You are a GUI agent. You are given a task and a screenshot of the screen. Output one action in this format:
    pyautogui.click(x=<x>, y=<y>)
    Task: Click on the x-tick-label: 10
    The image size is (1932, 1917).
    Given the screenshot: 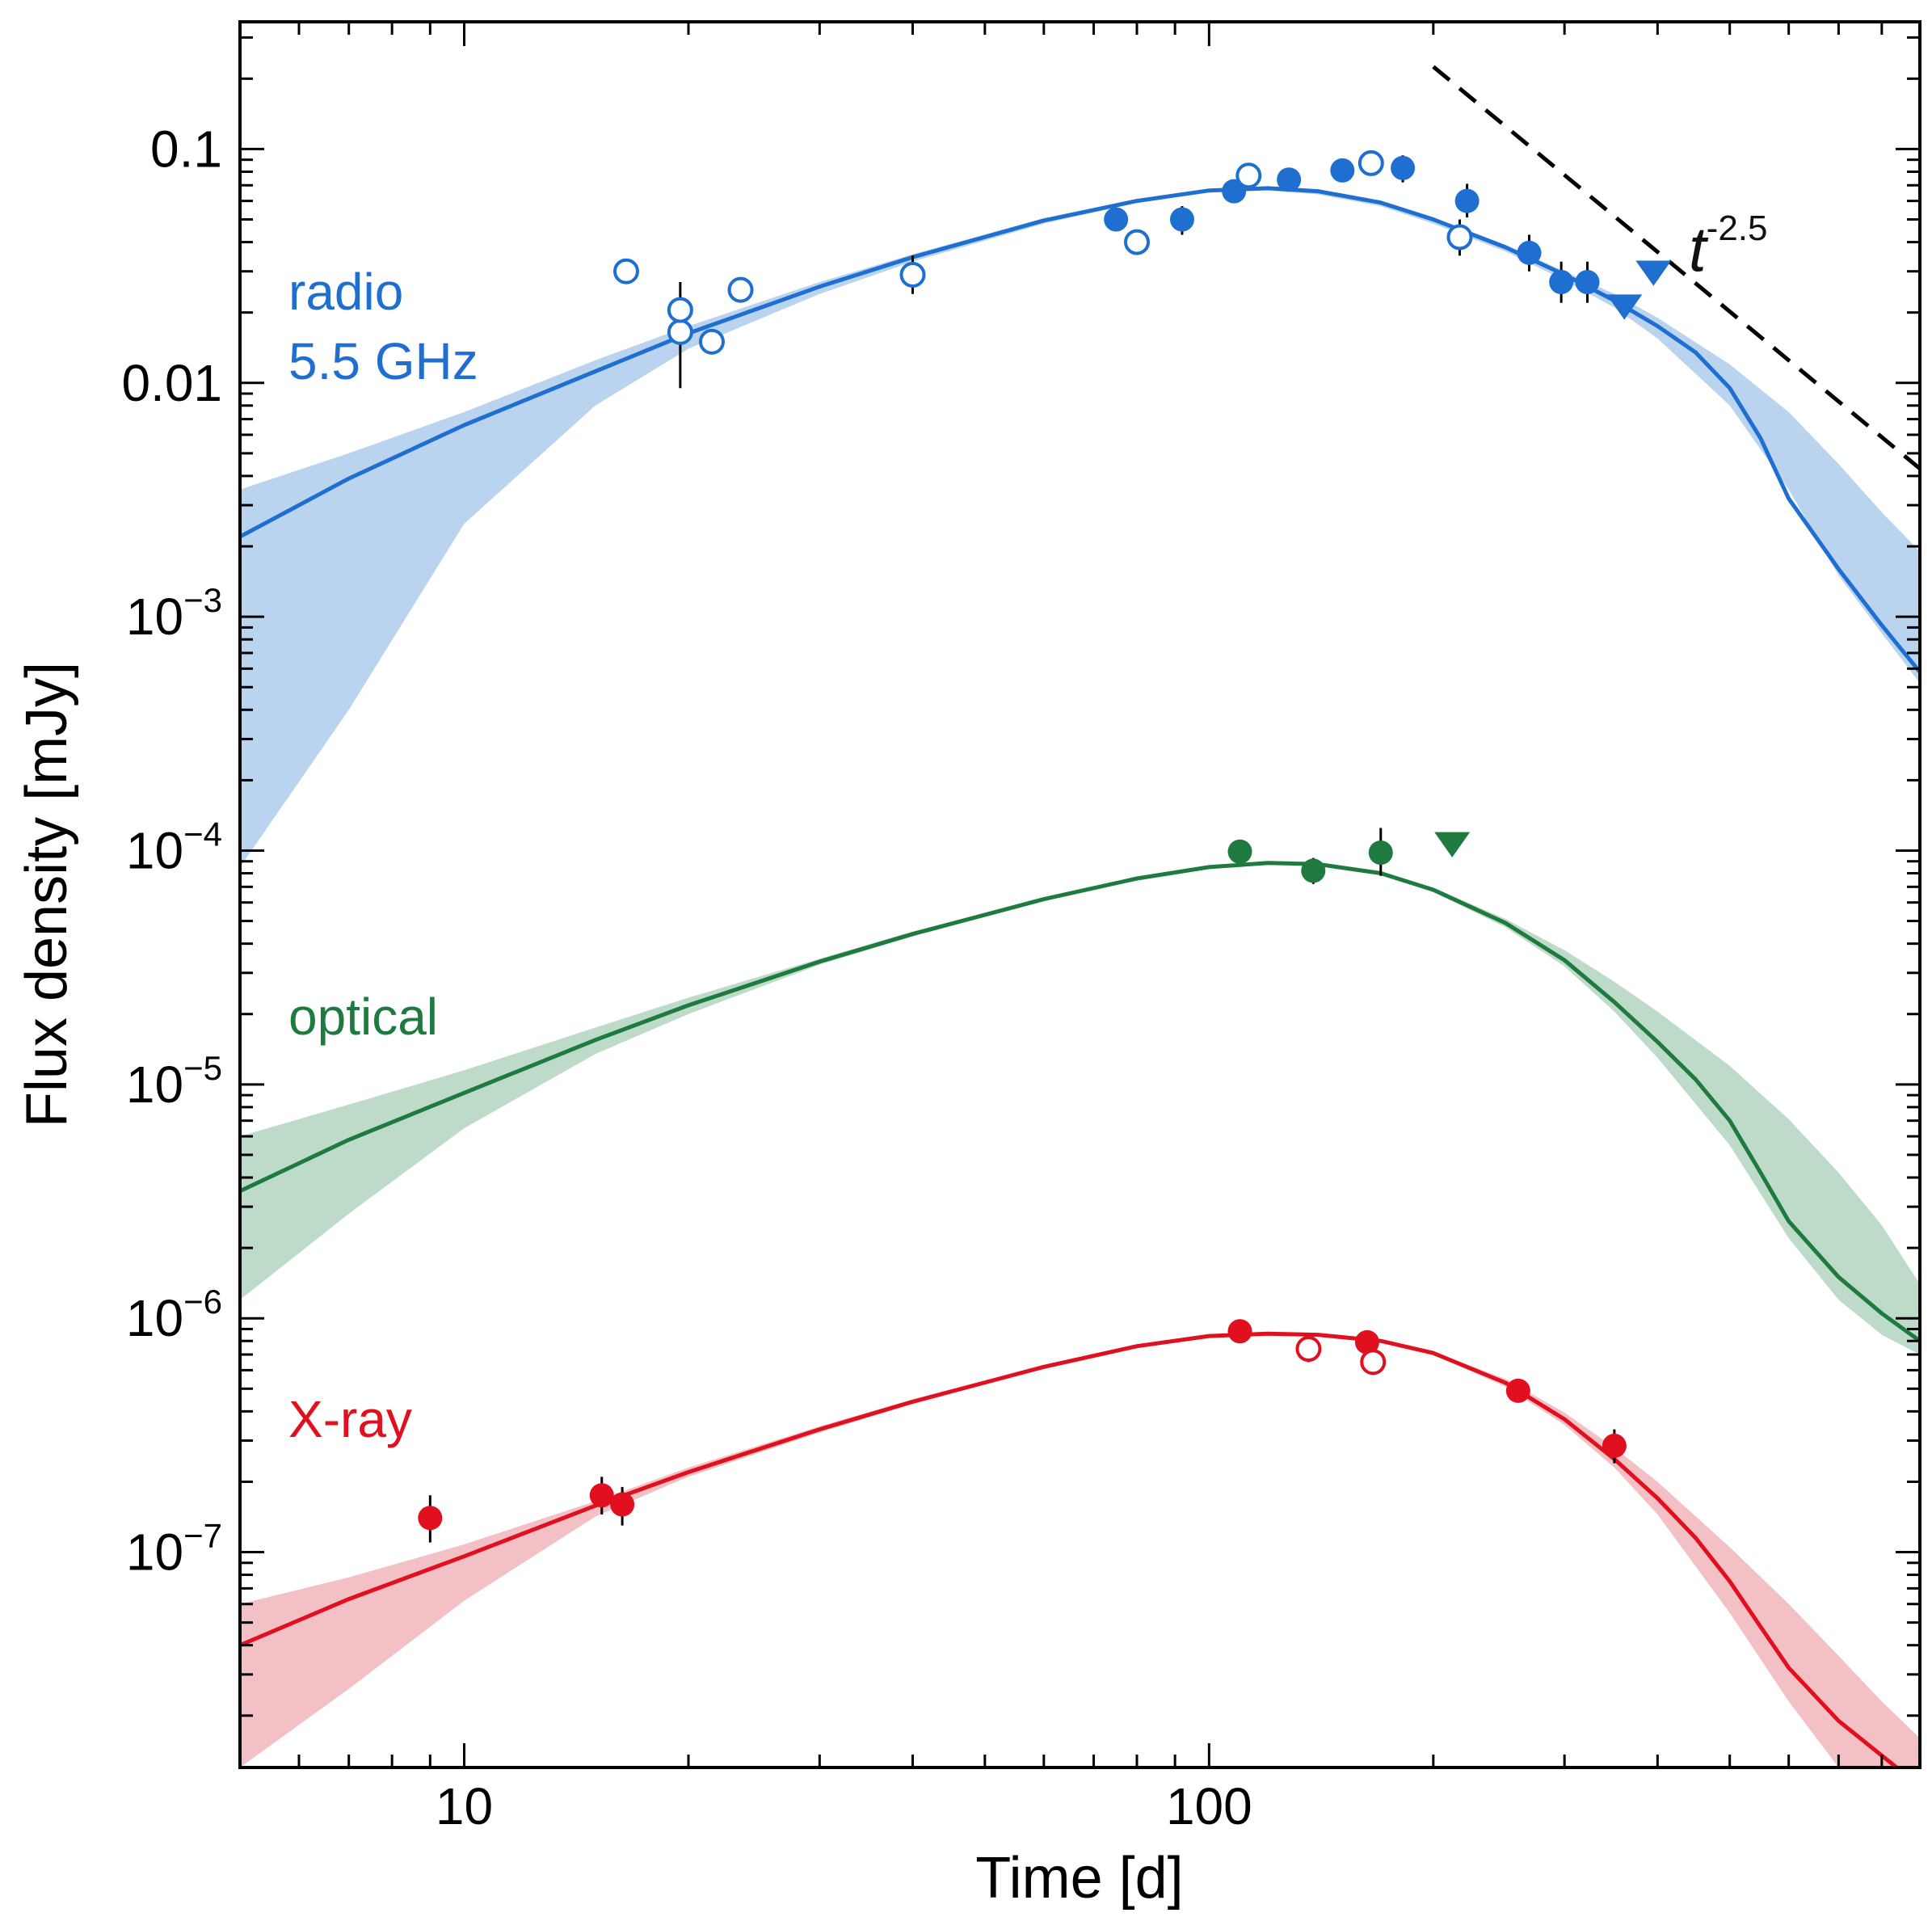 What is the action you would take?
    pyautogui.click(x=464, y=1806)
    